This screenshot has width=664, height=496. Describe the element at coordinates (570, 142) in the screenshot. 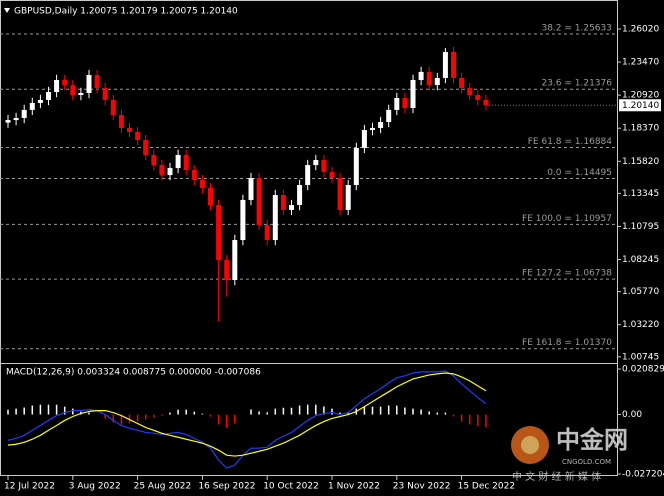

I see `level-label: FE 61.8 = 1.16884` at that location.